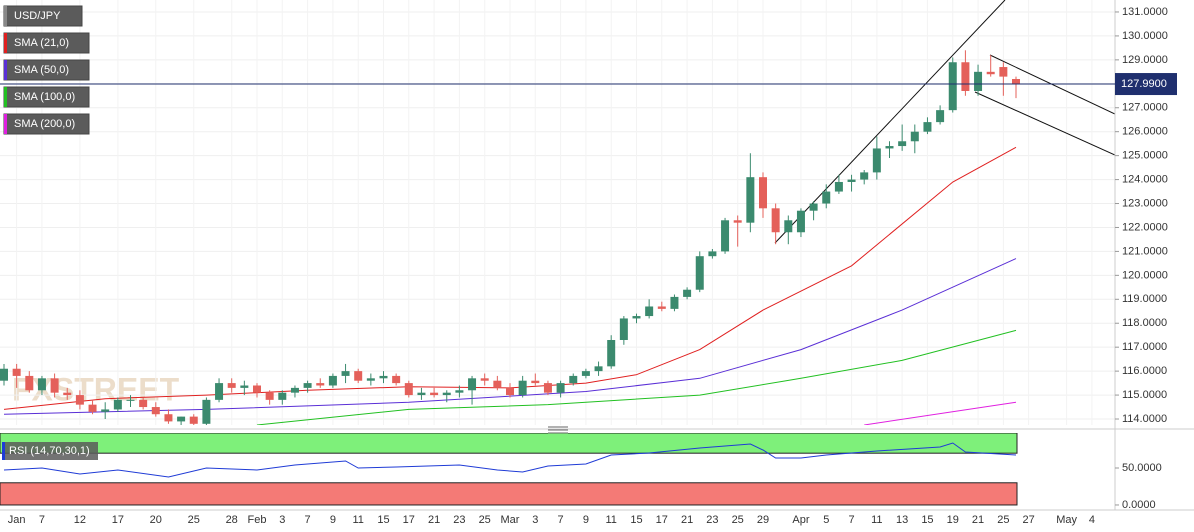 The image size is (1194, 532). I want to click on x-tick-label: 28, so click(232, 520).